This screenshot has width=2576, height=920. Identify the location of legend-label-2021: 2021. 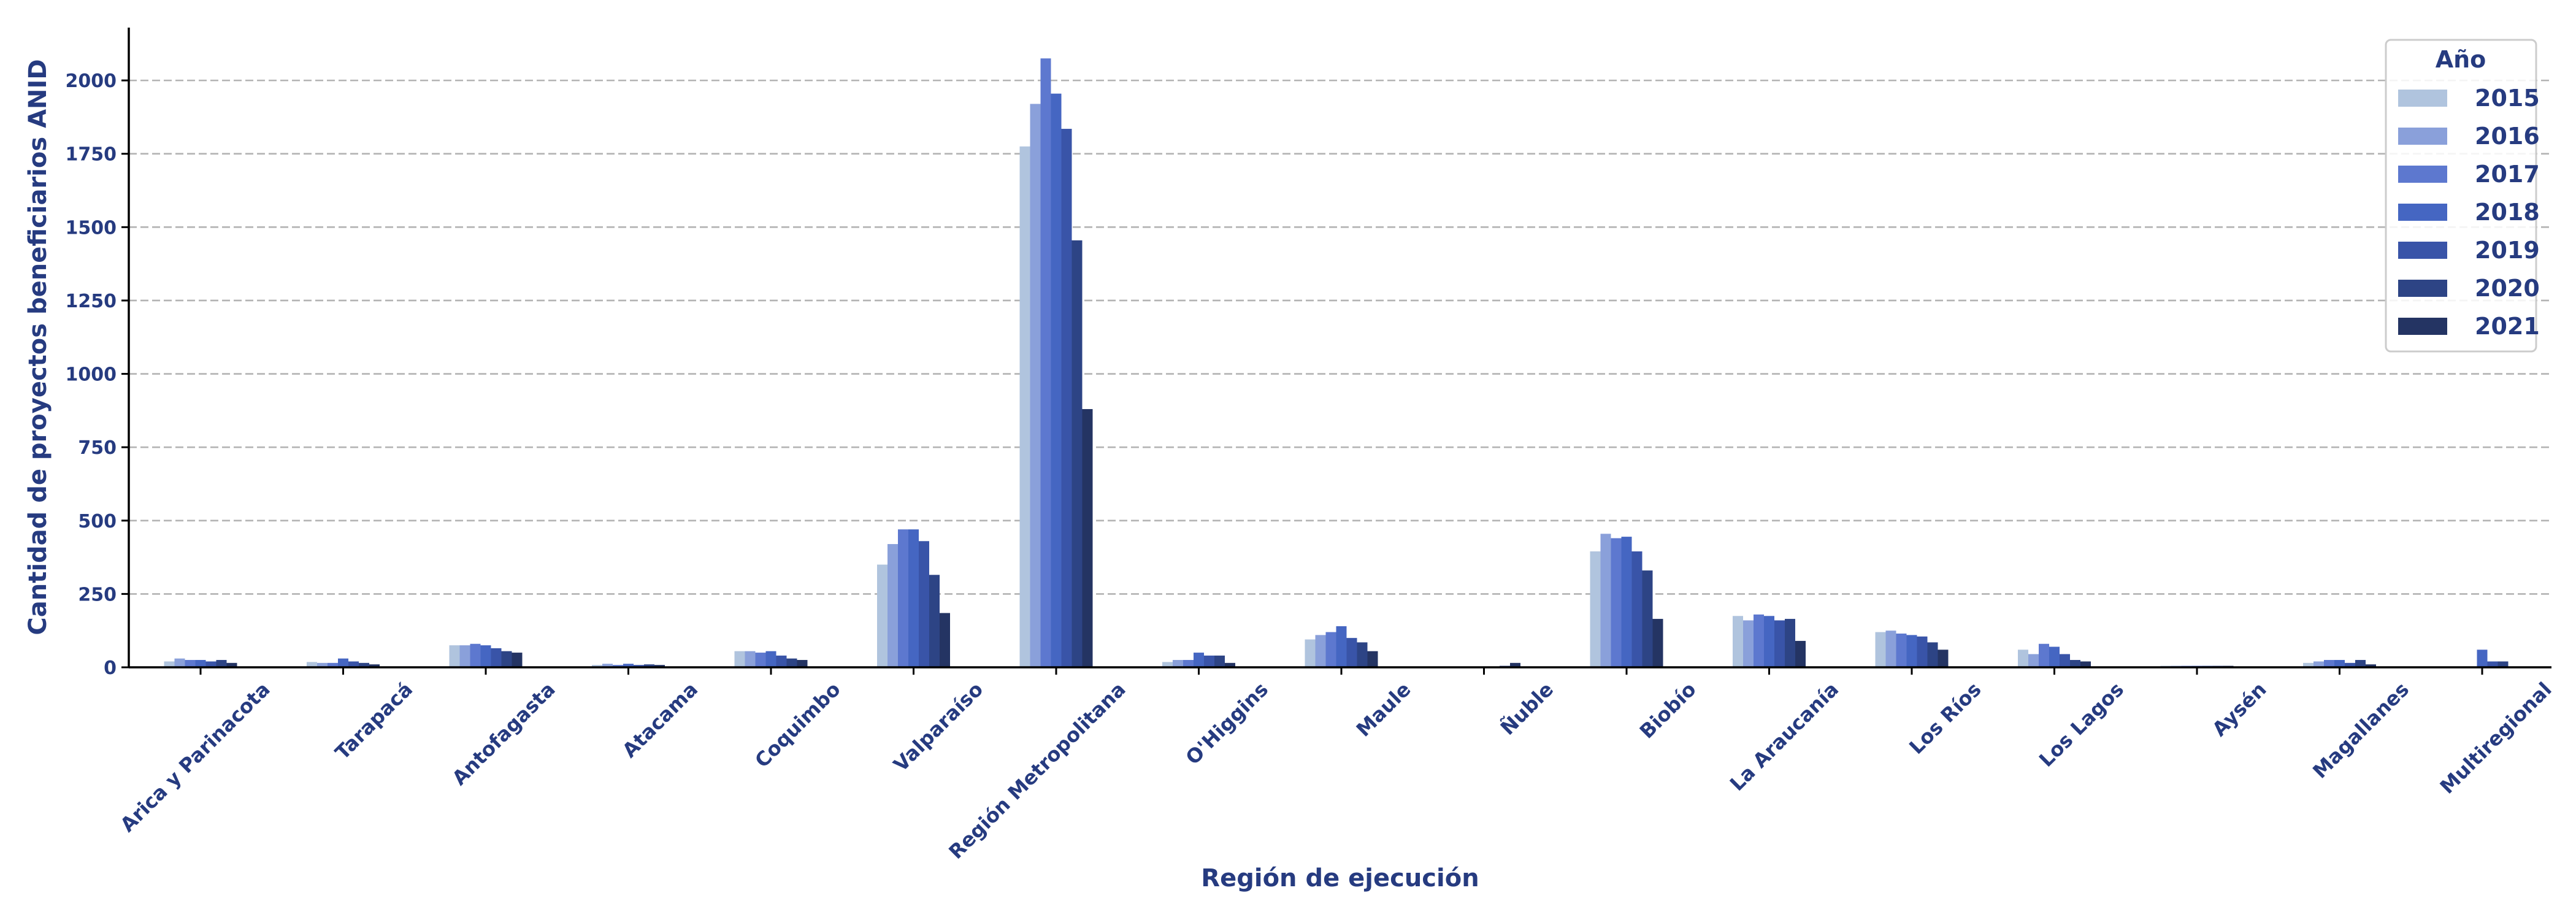
(2507, 326).